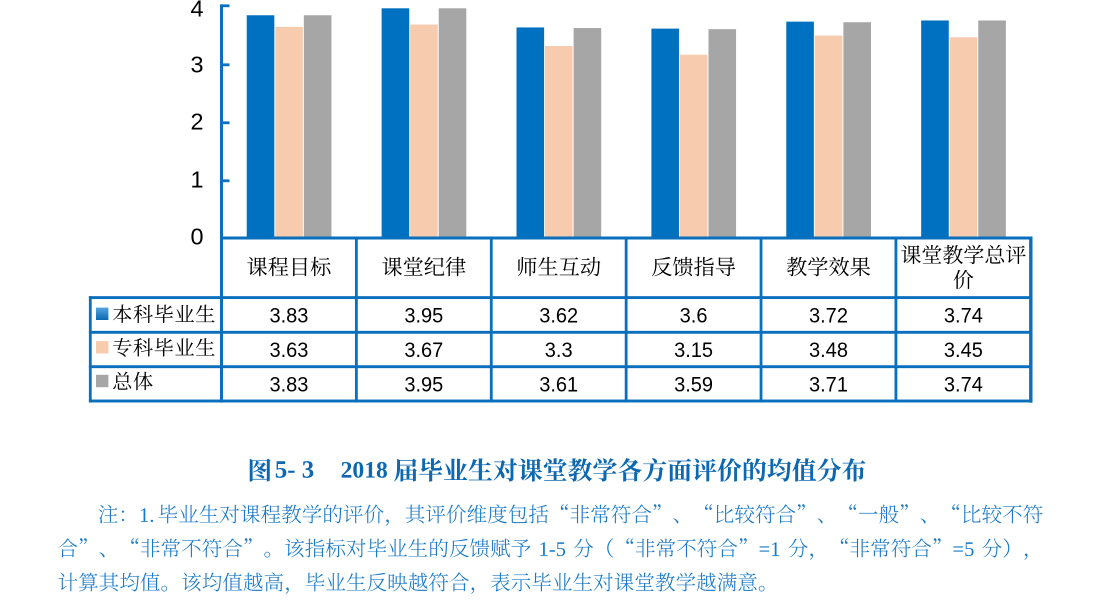 The width and height of the screenshot is (1097, 611). Describe the element at coordinates (196, 122) in the screenshot. I see `svg-text: 2` at that location.